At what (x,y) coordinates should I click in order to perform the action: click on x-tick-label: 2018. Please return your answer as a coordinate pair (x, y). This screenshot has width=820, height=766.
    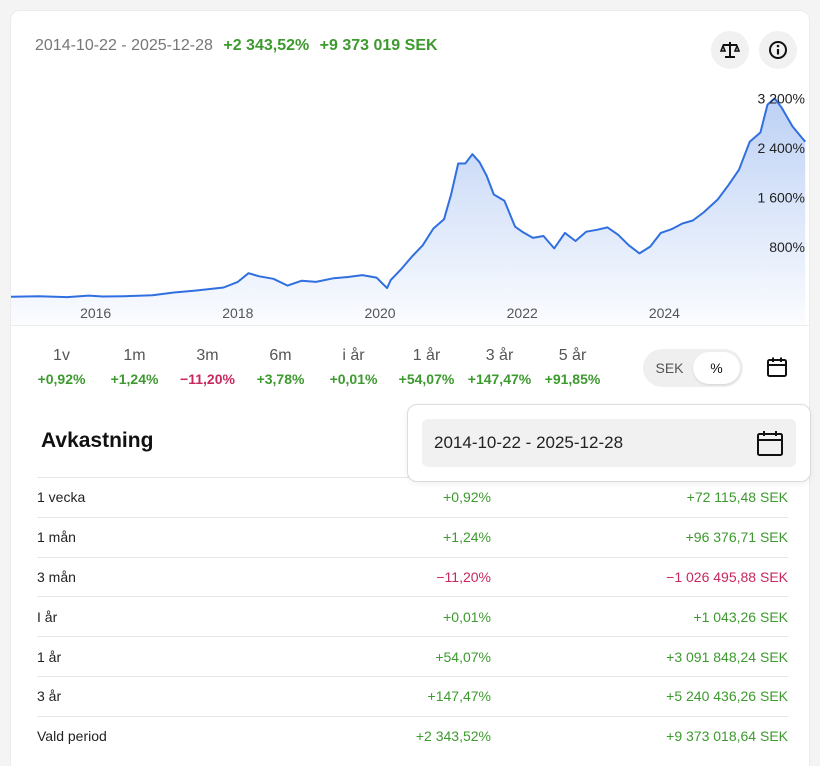
    Looking at the image, I should click on (237, 313).